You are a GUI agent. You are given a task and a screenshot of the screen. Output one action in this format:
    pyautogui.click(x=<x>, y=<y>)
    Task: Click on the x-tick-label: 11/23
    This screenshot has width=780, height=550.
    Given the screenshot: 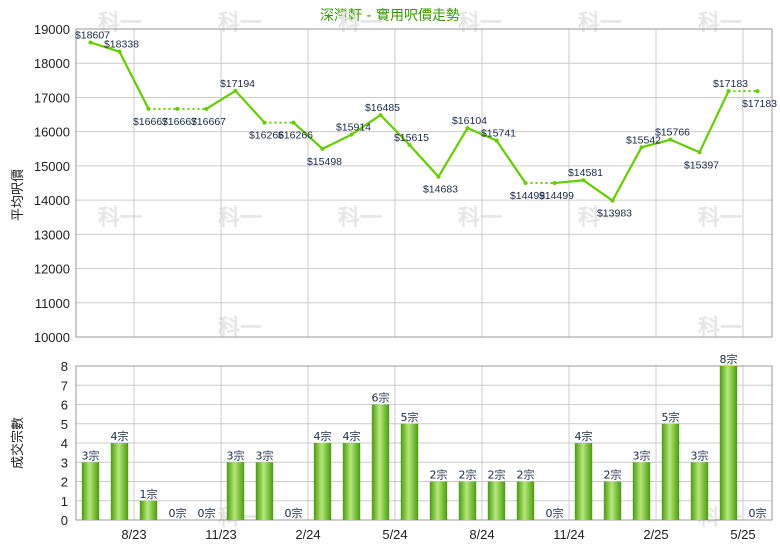 What is the action you would take?
    pyautogui.click(x=221, y=534)
    